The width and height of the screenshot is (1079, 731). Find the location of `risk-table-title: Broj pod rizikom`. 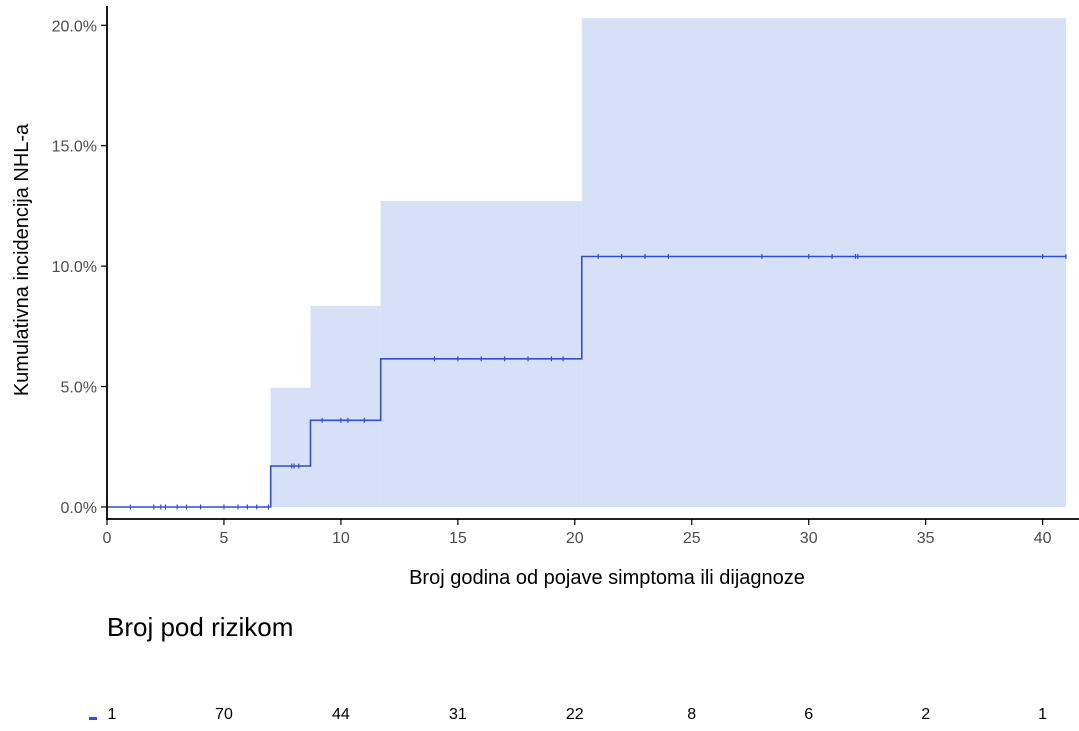

risk-table-title: Broj pod rizikom is located at coordinates (200, 627).